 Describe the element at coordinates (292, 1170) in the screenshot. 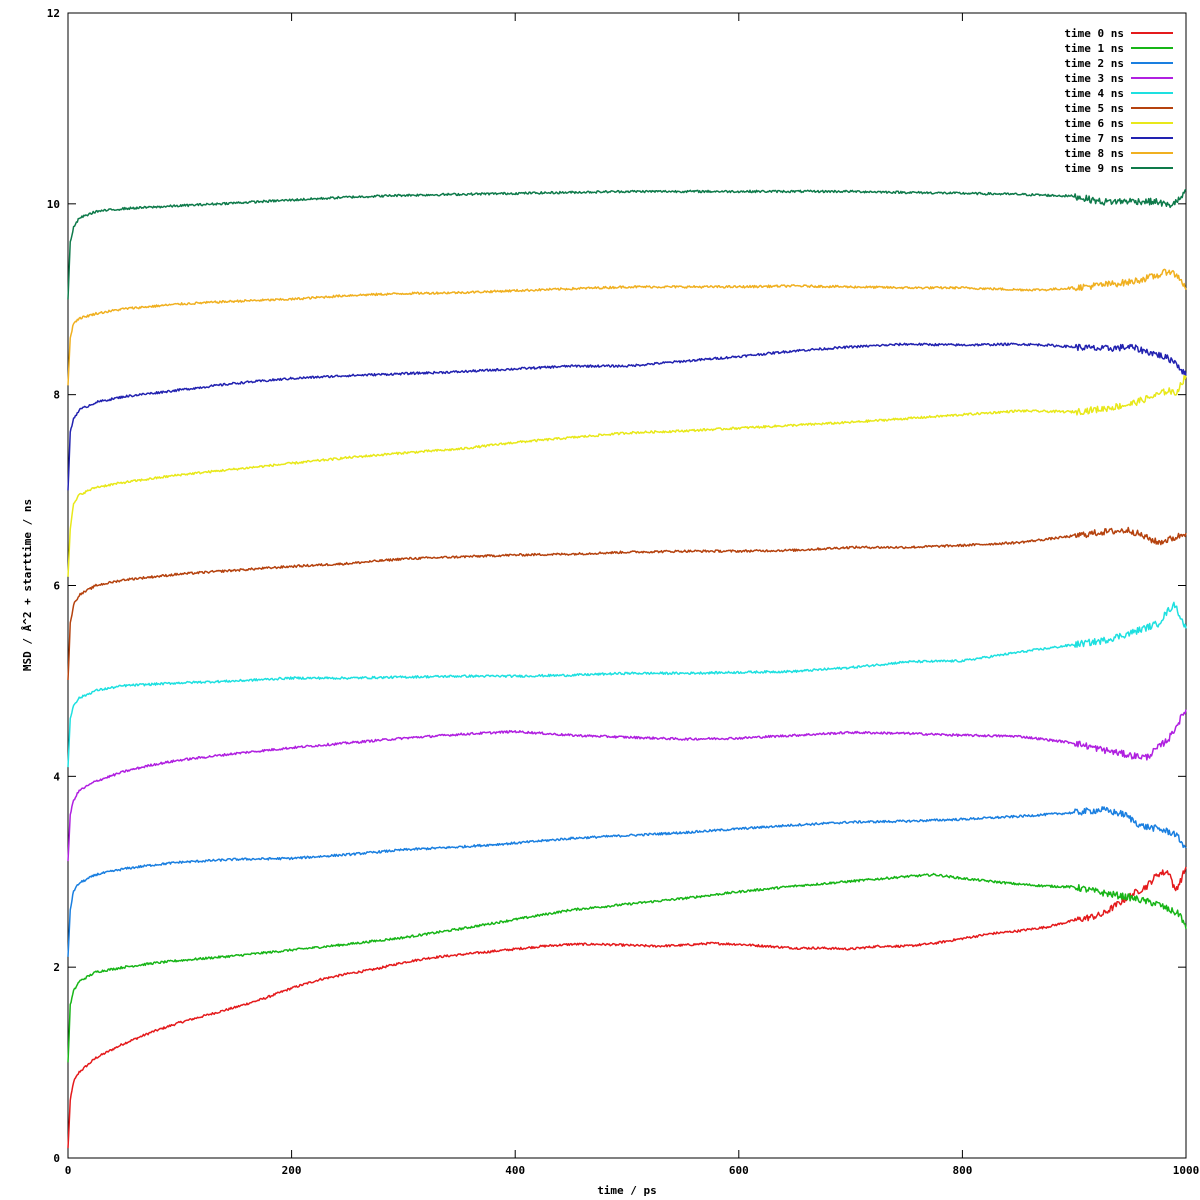

I see `x-tick-label: 200` at that location.